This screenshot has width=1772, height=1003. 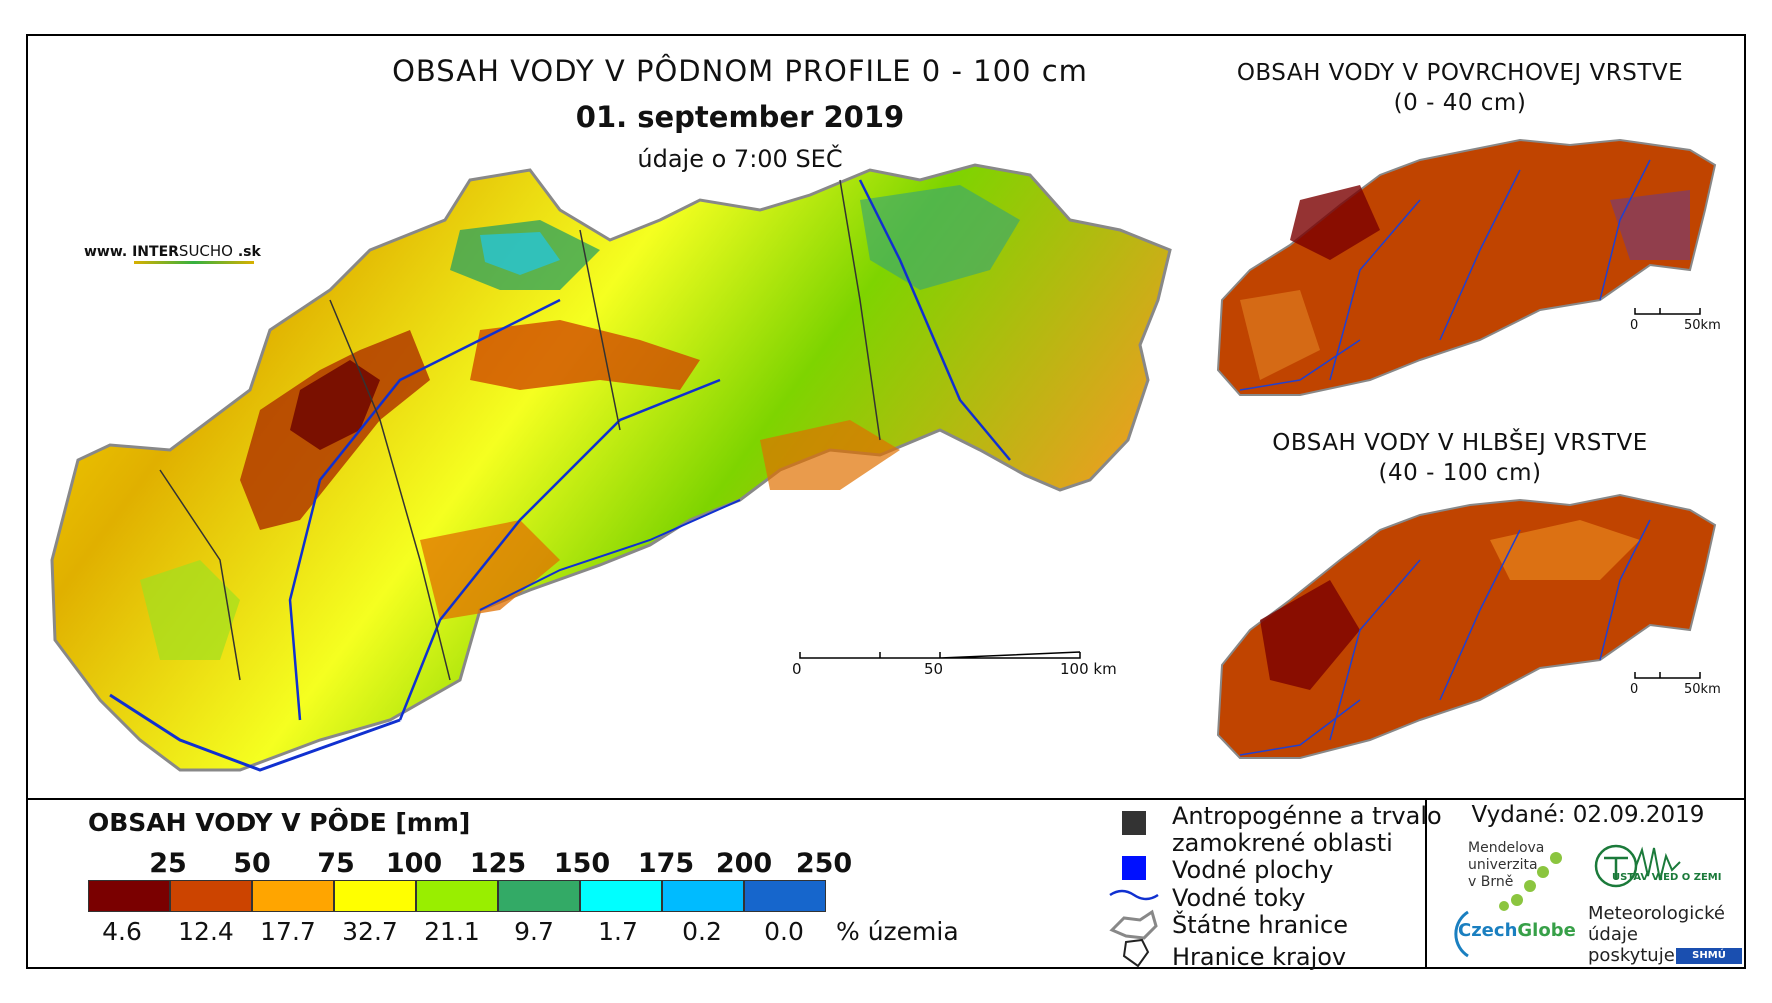 I want to click on time-note: údaje o 7:00 SEČ, so click(x=740, y=159).